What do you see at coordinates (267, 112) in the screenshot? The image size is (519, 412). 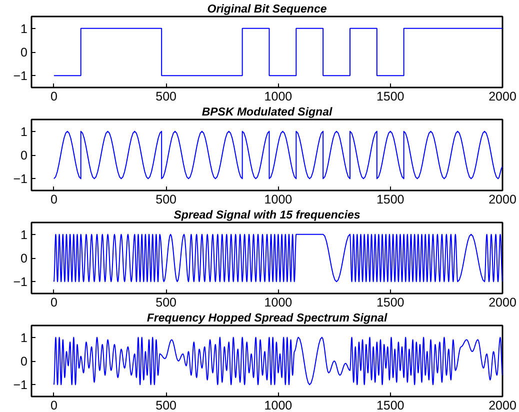 I see `chart-title: BPSK Modulated Signal` at bounding box center [267, 112].